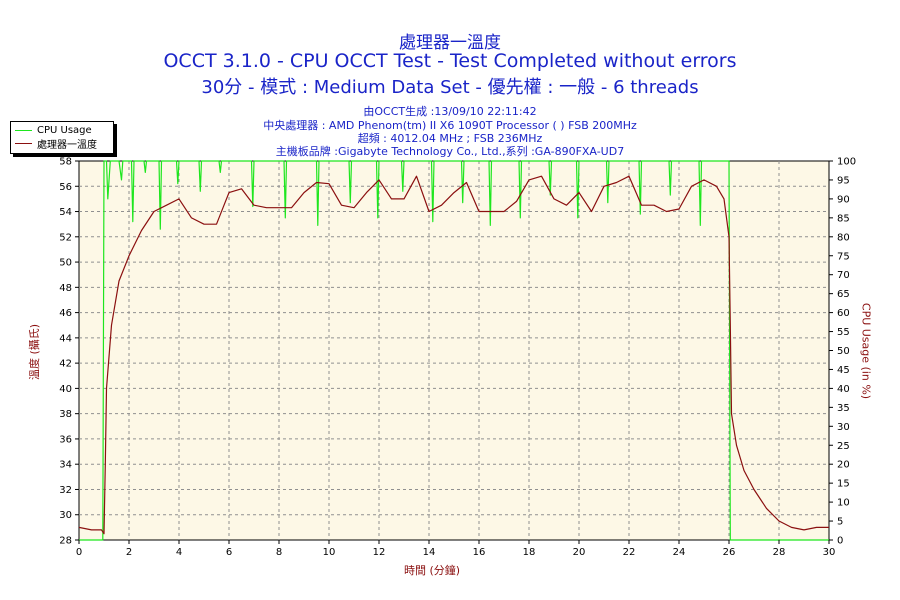 The image size is (900, 600). What do you see at coordinates (65, 212) in the screenshot?
I see `y-left-tick-label: 54` at bounding box center [65, 212].